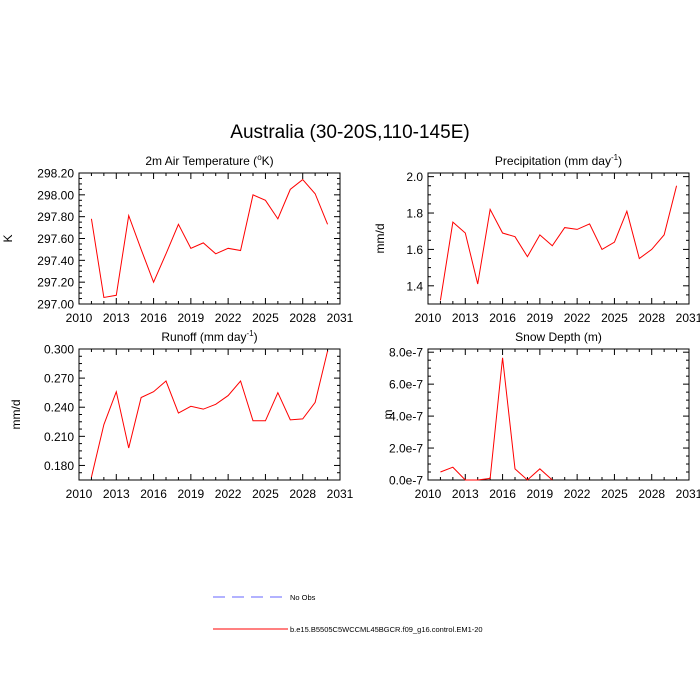 This screenshot has height=700, width=700. Describe the element at coordinates (414, 250) in the screenshot. I see `y-tick-label: 1.6` at that location.